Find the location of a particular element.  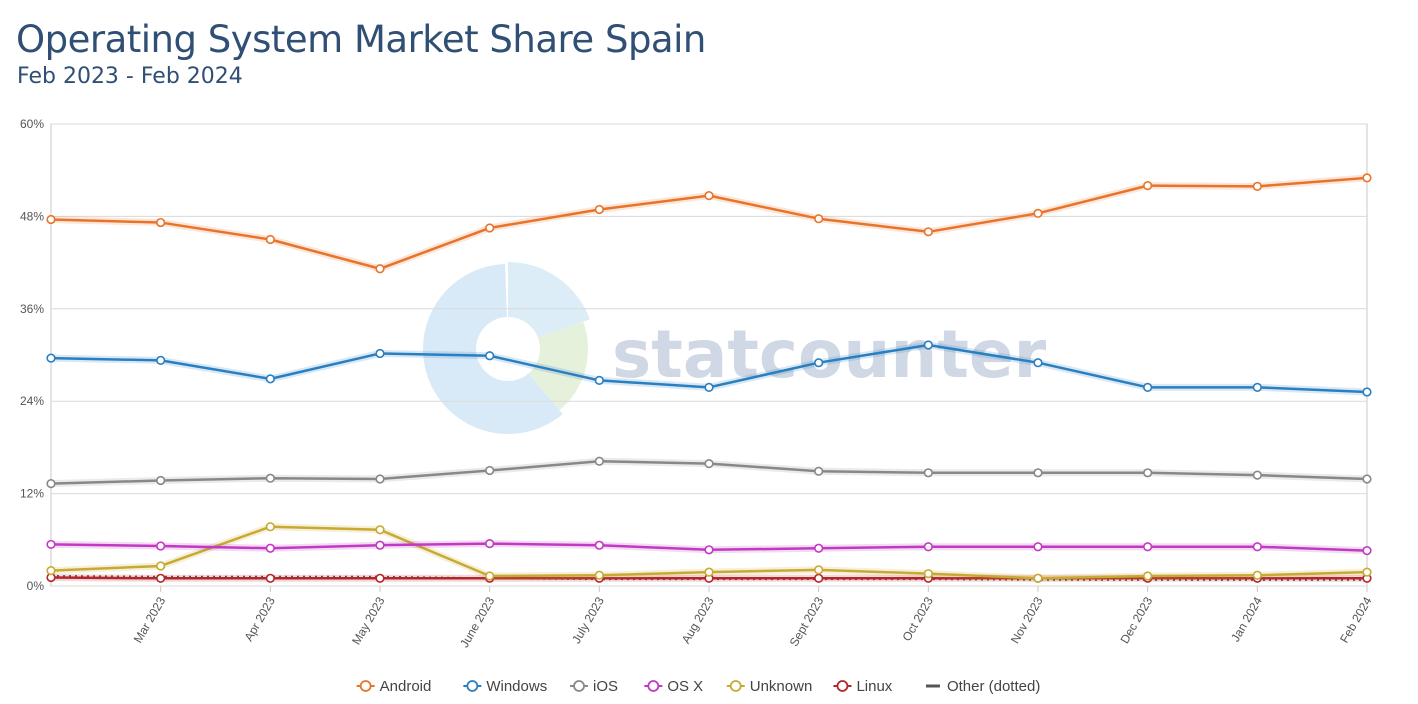

chart-title: Operating System Market Share Spain is located at coordinates (361, 39).